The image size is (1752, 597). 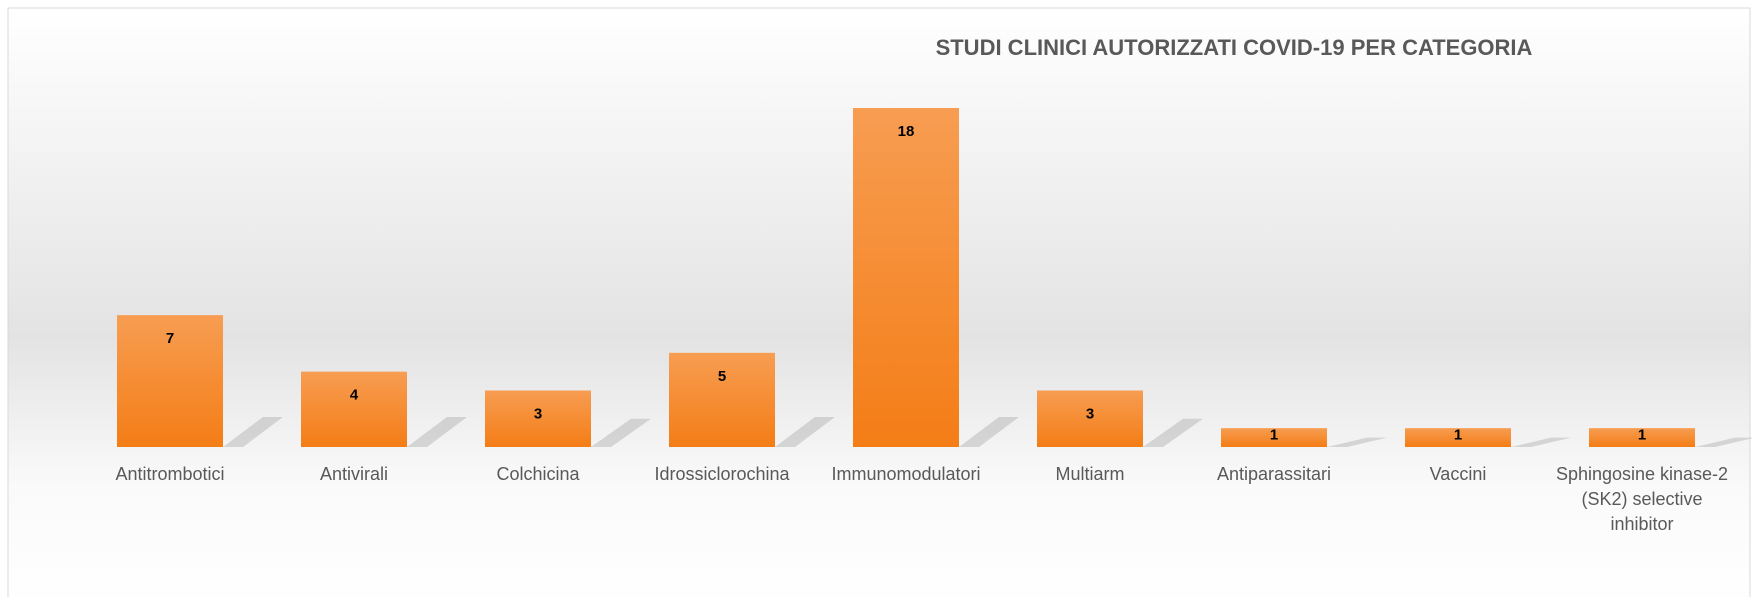 What do you see at coordinates (722, 376) in the screenshot?
I see `data-label: 5` at bounding box center [722, 376].